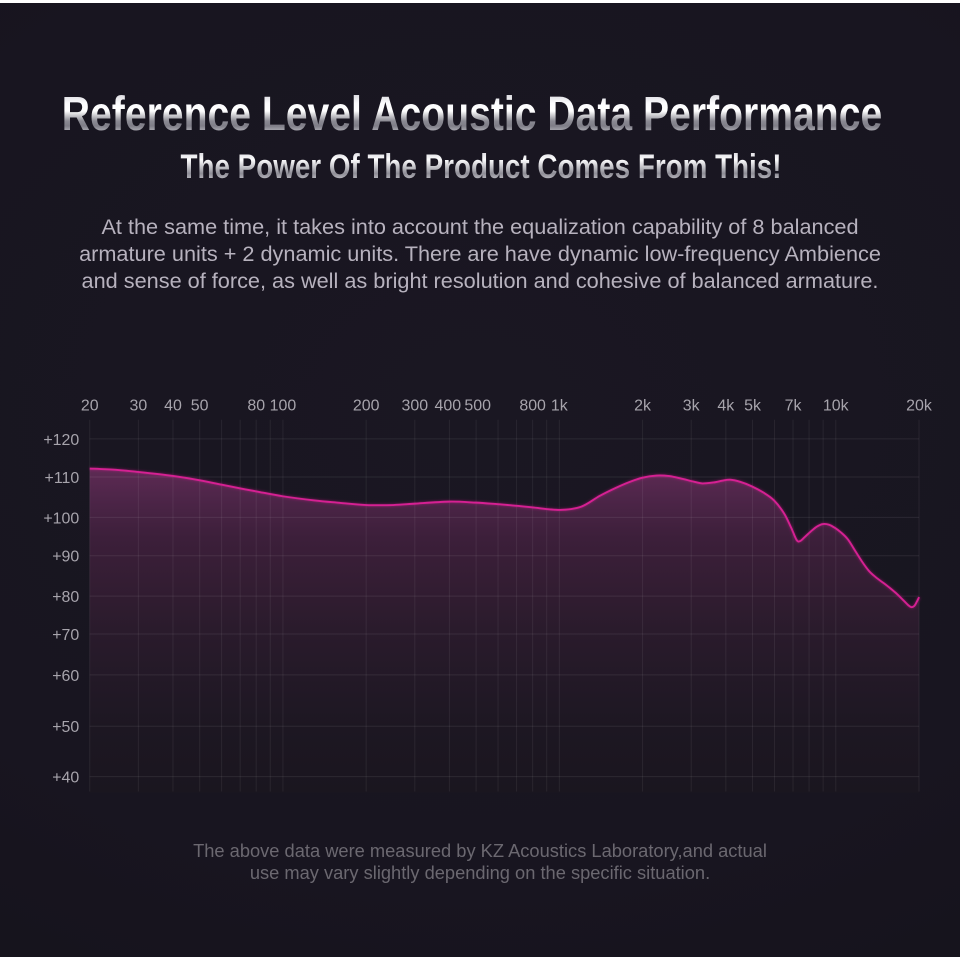 Image resolution: width=960 pixels, height=960 pixels. What do you see at coordinates (65, 557) in the screenshot?
I see `svg-text: +90` at bounding box center [65, 557].